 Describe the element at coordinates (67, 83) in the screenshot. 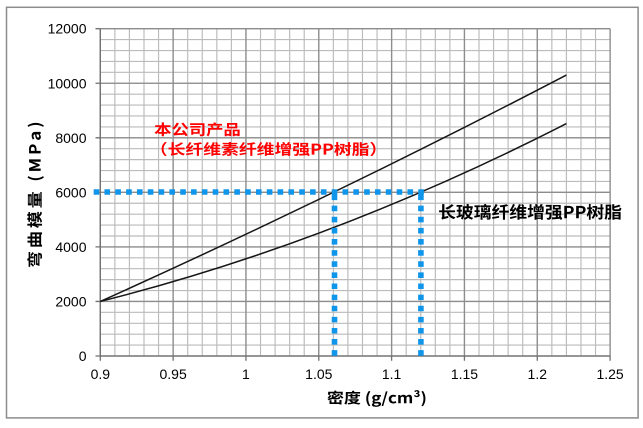

I see `svg-text: 10000` at that location.